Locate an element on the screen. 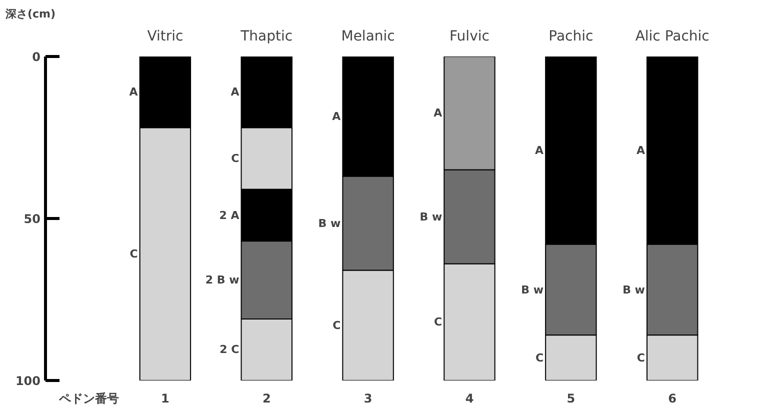  text: Vitric is located at coordinates (165, 36).